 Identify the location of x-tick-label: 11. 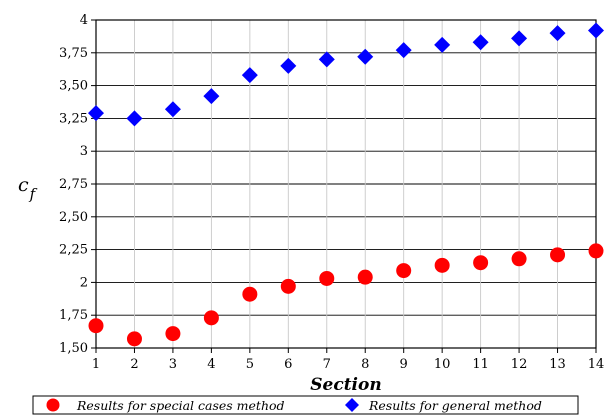
(480, 364).